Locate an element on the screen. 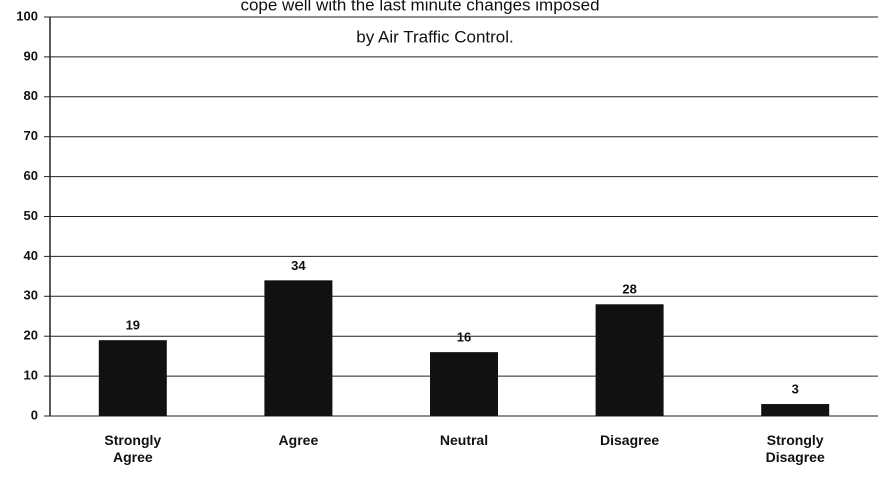  y-tick-label: 70 is located at coordinates (31, 135).